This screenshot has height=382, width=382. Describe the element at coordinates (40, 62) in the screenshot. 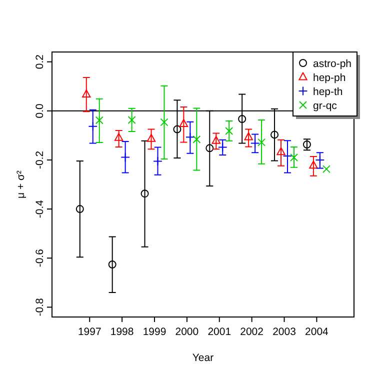

I see `y-tick-label: 0.2` at that location.